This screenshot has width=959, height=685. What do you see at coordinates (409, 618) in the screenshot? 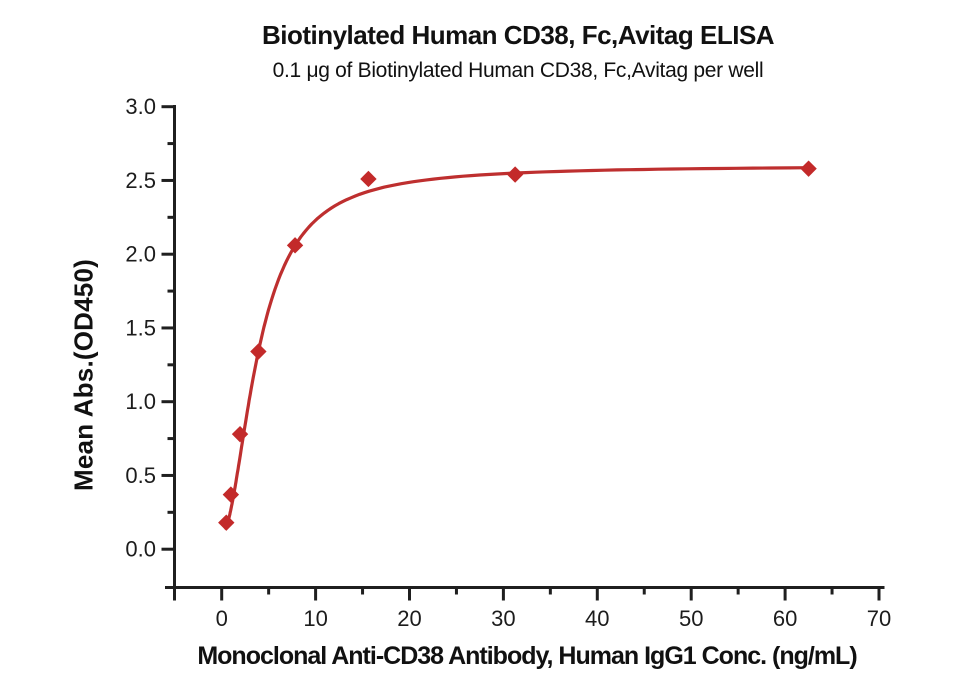
I see `x-tick-label: 20` at bounding box center [409, 618].